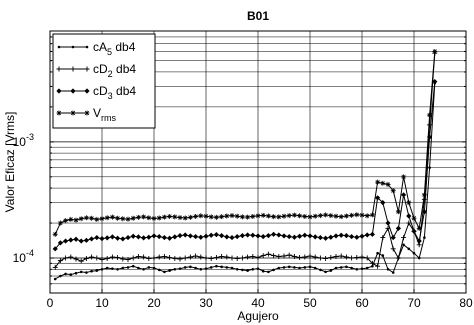 The height and width of the screenshot is (325, 474). Describe the element at coordinates (105, 114) in the screenshot. I see `legend-label: Vrms` at that location.